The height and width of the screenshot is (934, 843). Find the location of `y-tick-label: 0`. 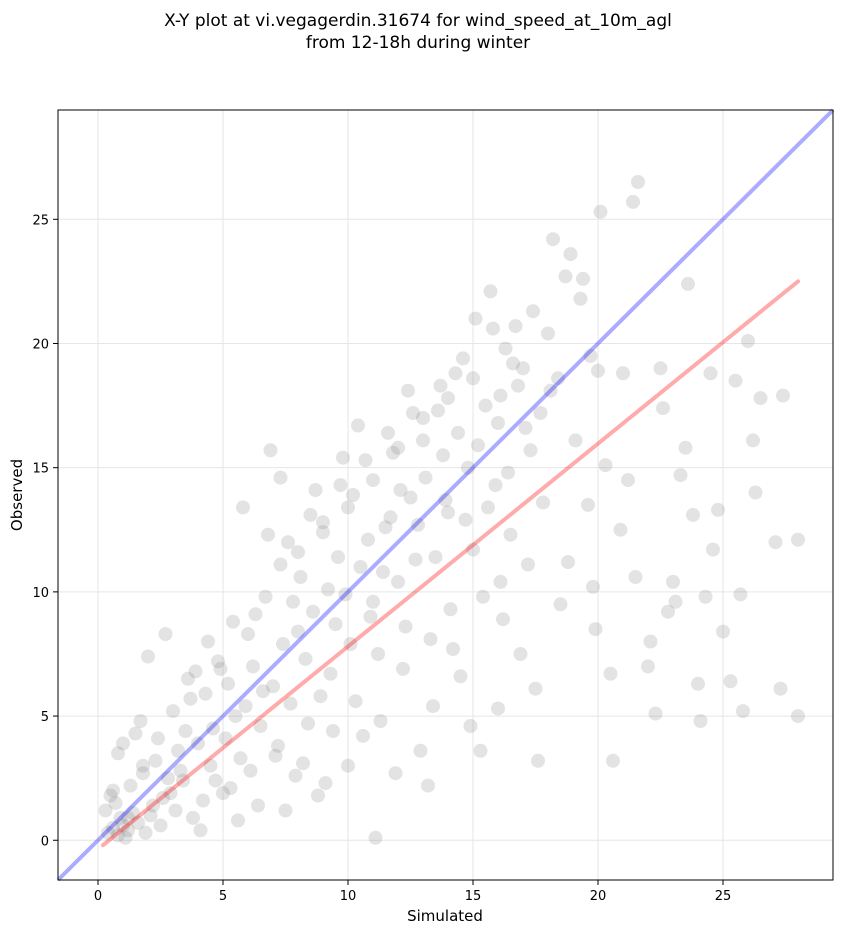

y-tick-label: 0 is located at coordinates (45, 841).